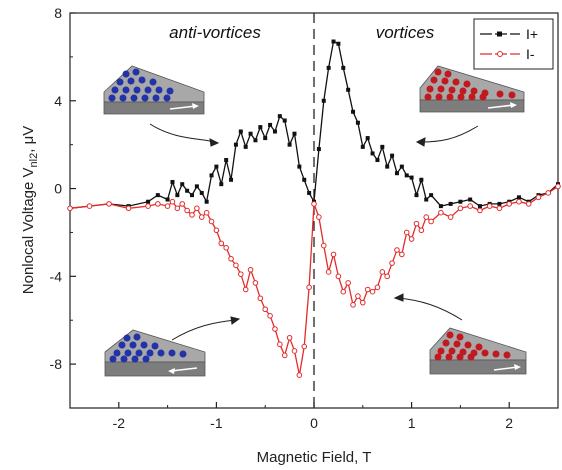 This screenshot has width=562, height=470. Describe the element at coordinates (449, 134) in the screenshot. I see `pointer-arrow-top-right` at that location.